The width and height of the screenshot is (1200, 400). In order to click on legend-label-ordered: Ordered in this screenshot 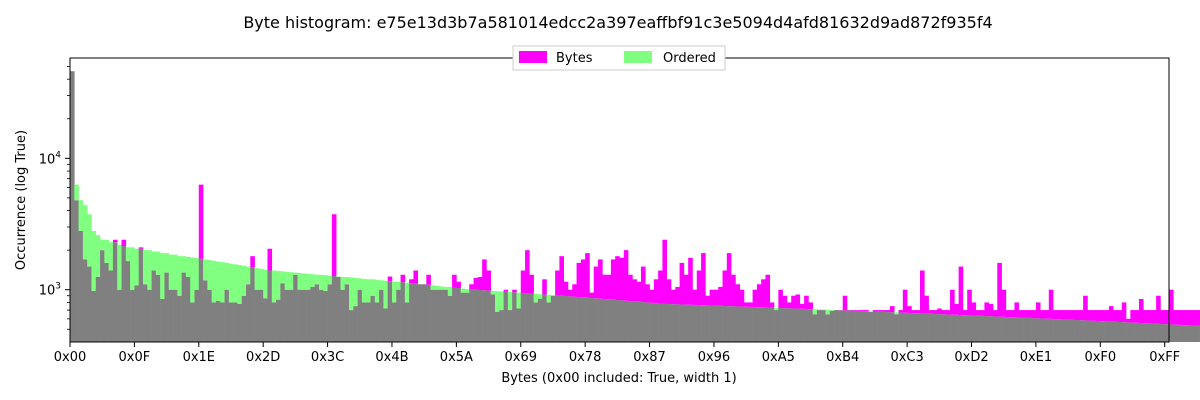, I will do `click(689, 58)`.